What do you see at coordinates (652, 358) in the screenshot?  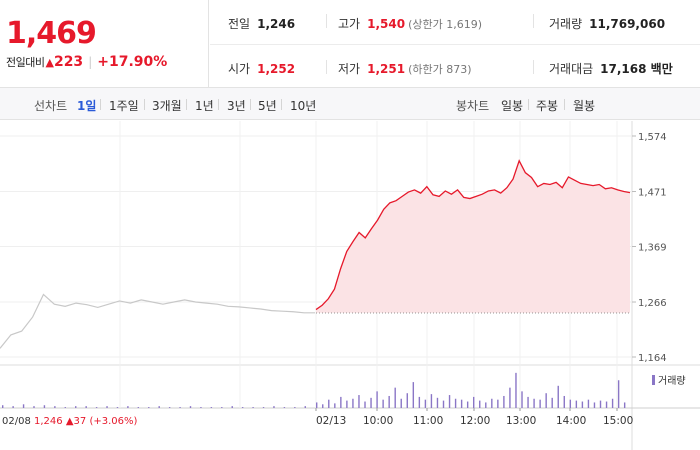 I see `y-tick-label: 1,164` at bounding box center [652, 358].